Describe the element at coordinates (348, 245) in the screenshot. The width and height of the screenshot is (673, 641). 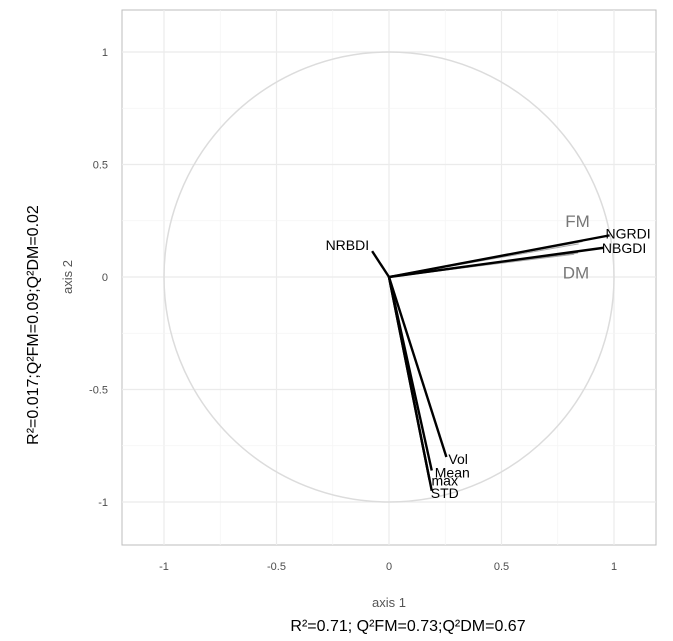
I see `variable-label: NRBDI` at that location.